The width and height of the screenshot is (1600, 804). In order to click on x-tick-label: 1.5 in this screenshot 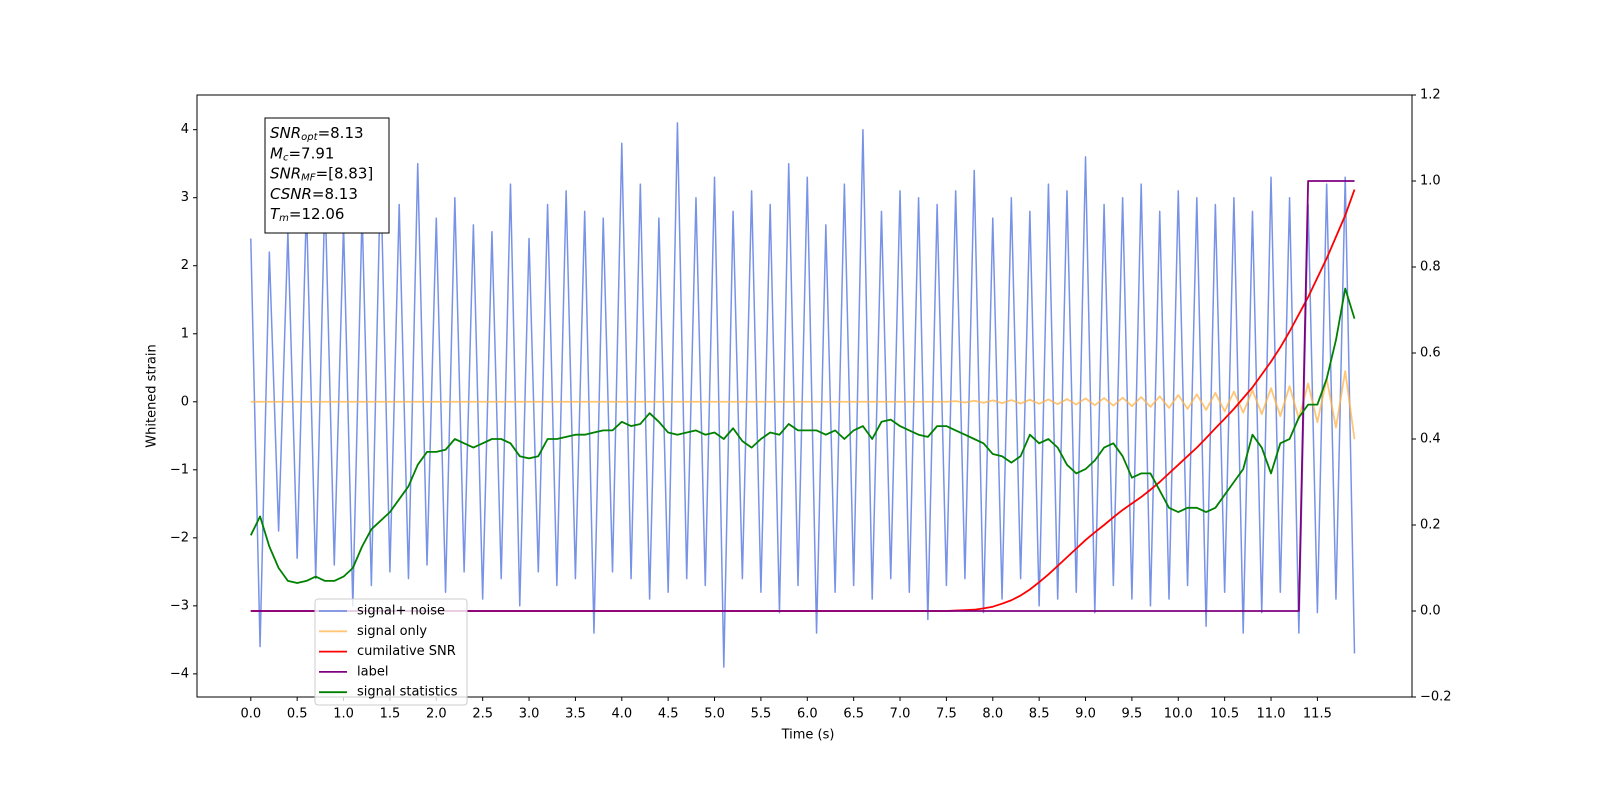, I will do `click(390, 714)`.